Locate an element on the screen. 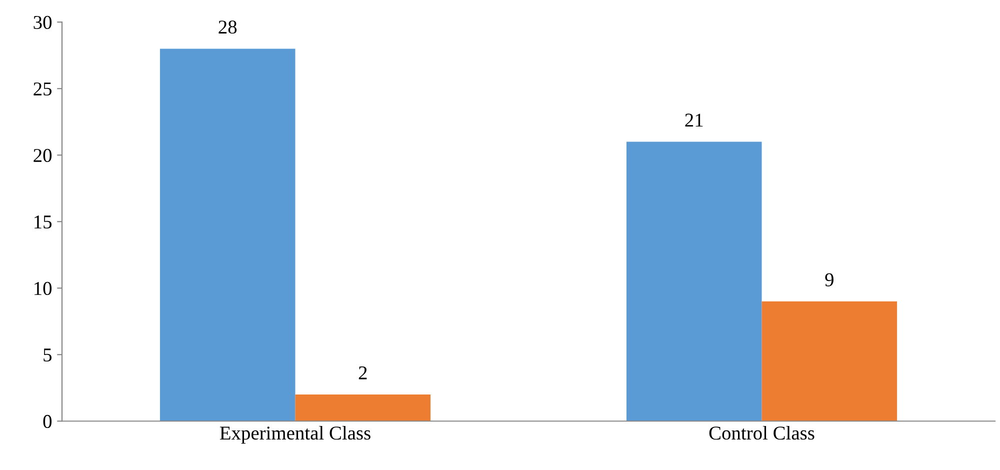 Image resolution: width=1000 pixels, height=470 pixels. y-tick-label: 25 is located at coordinates (43, 89).